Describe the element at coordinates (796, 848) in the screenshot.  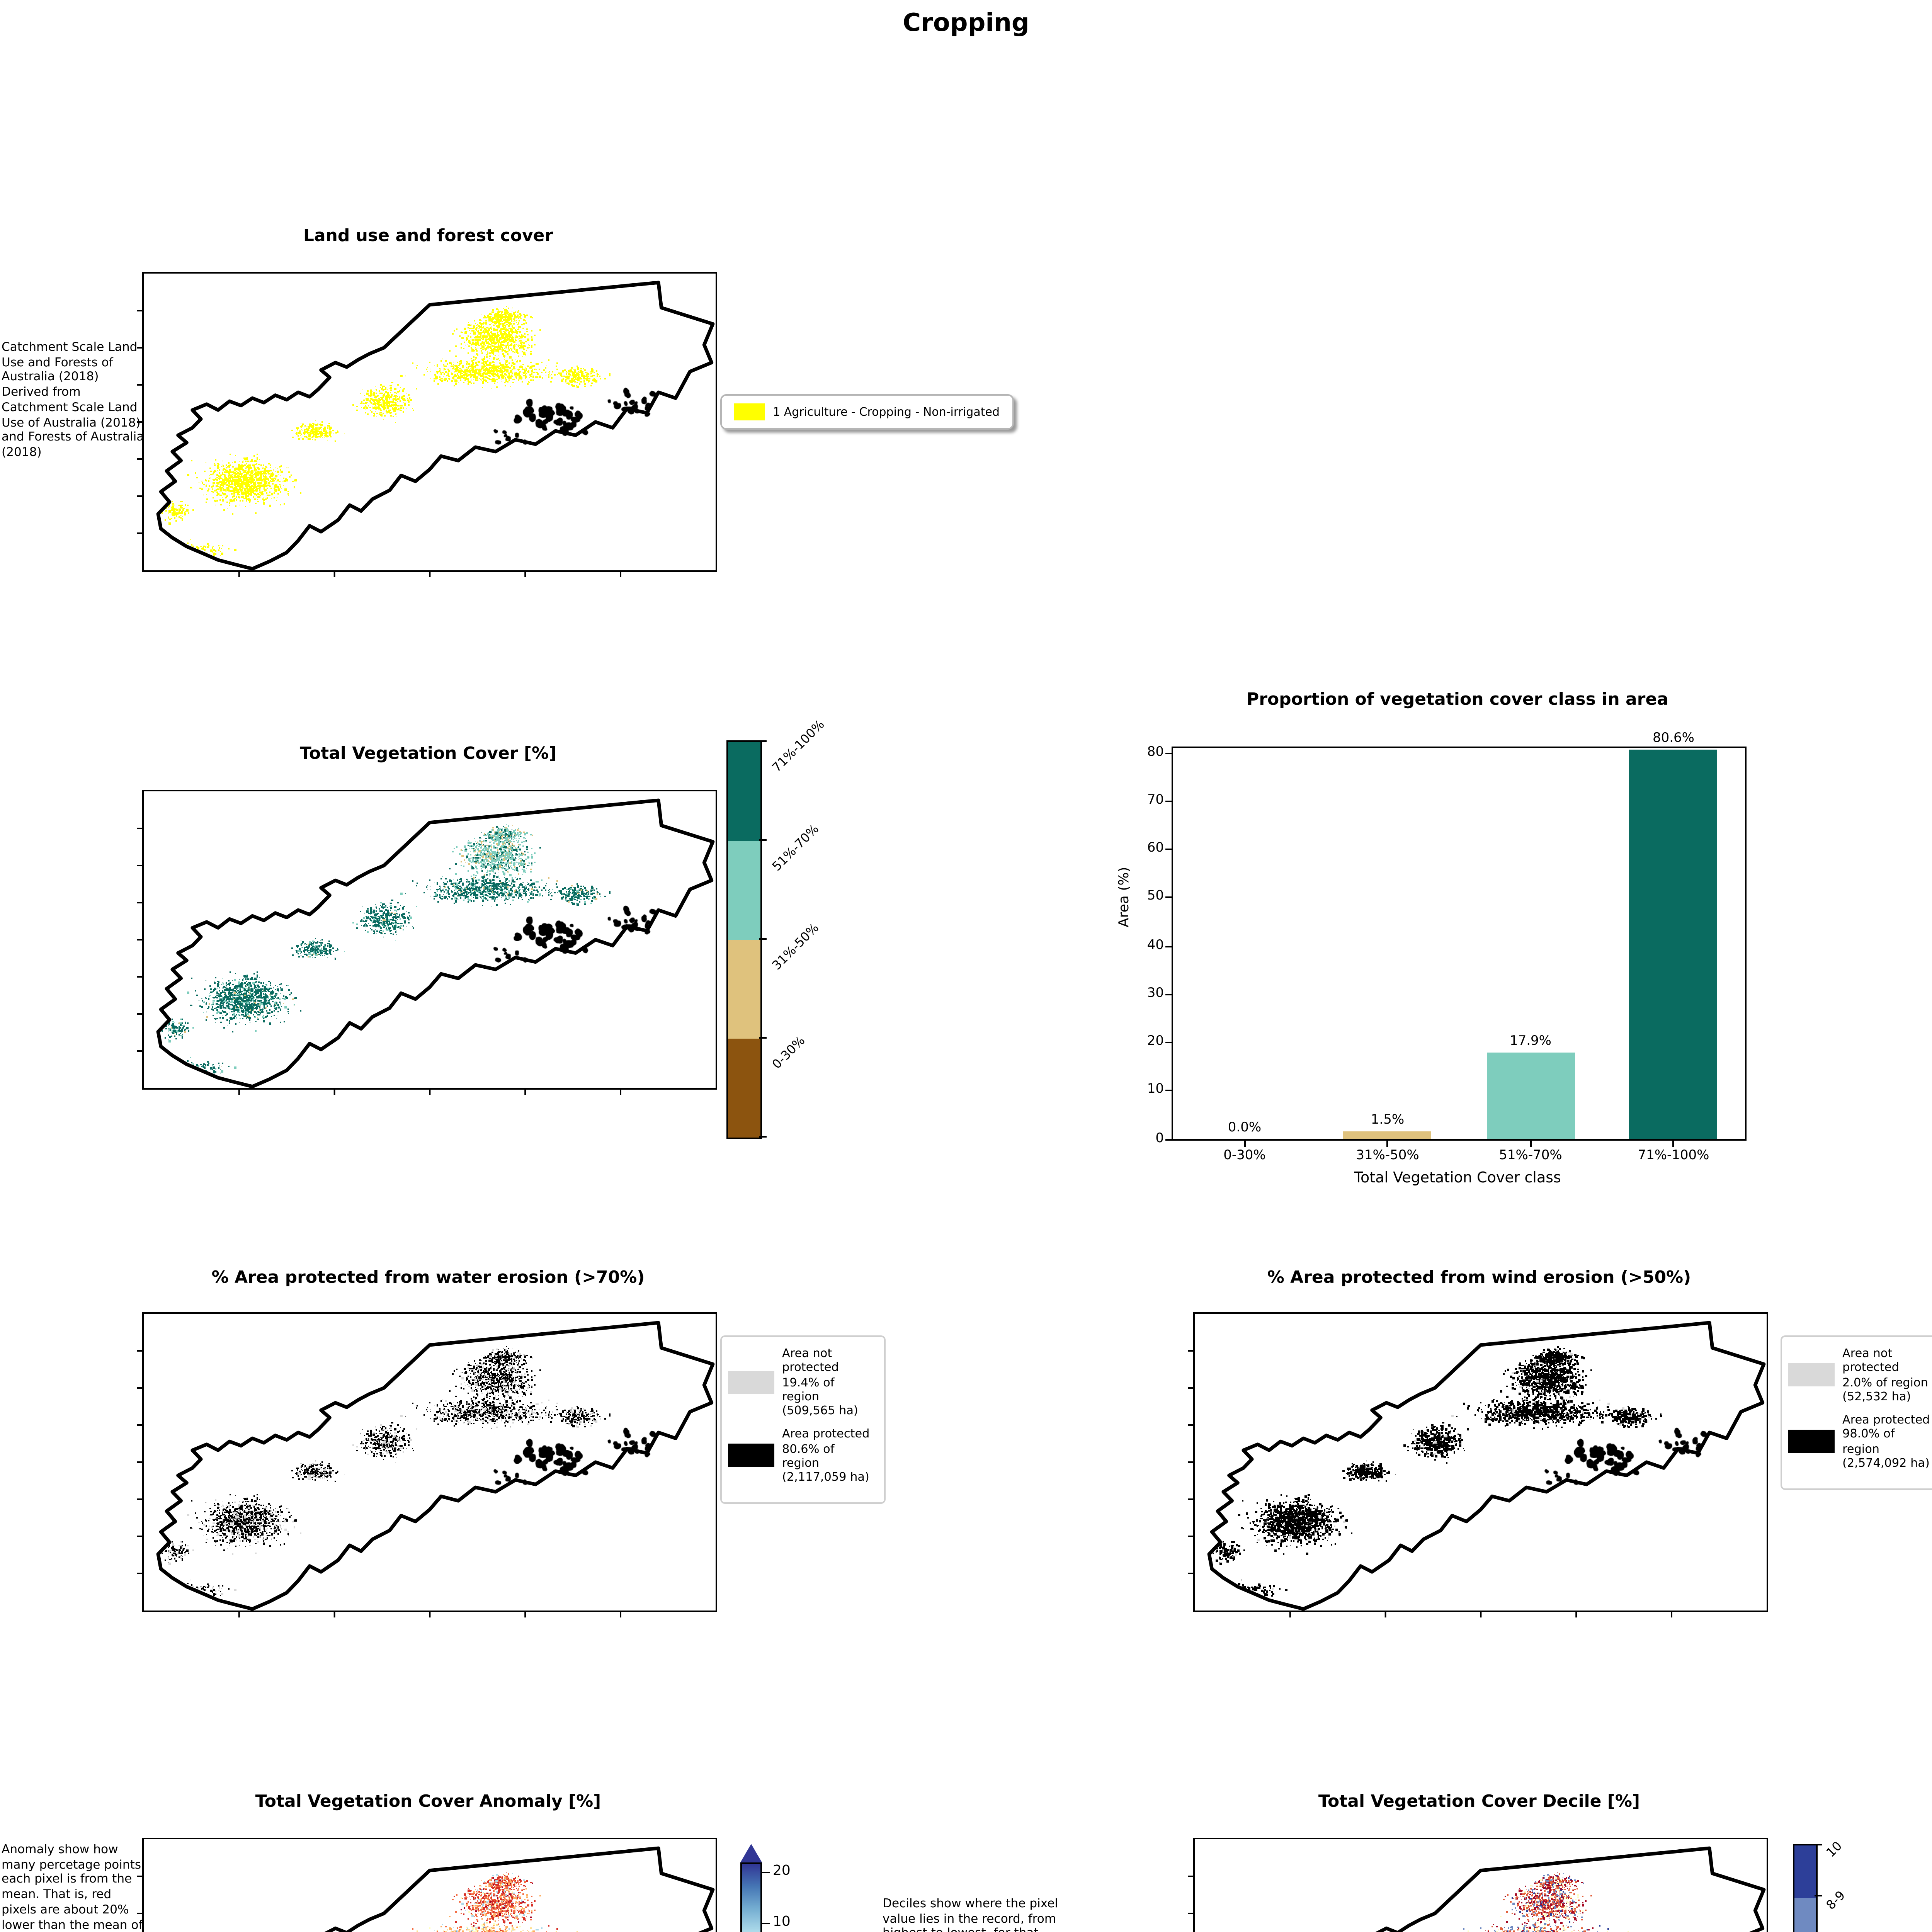
I see `tvc-colorbar-label: 51%-70%` at that location.